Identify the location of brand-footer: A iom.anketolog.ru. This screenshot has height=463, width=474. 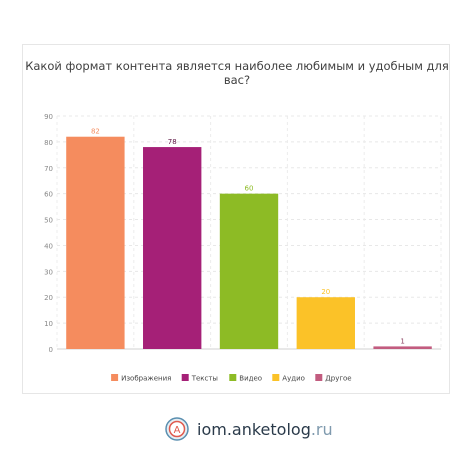
(237, 430).